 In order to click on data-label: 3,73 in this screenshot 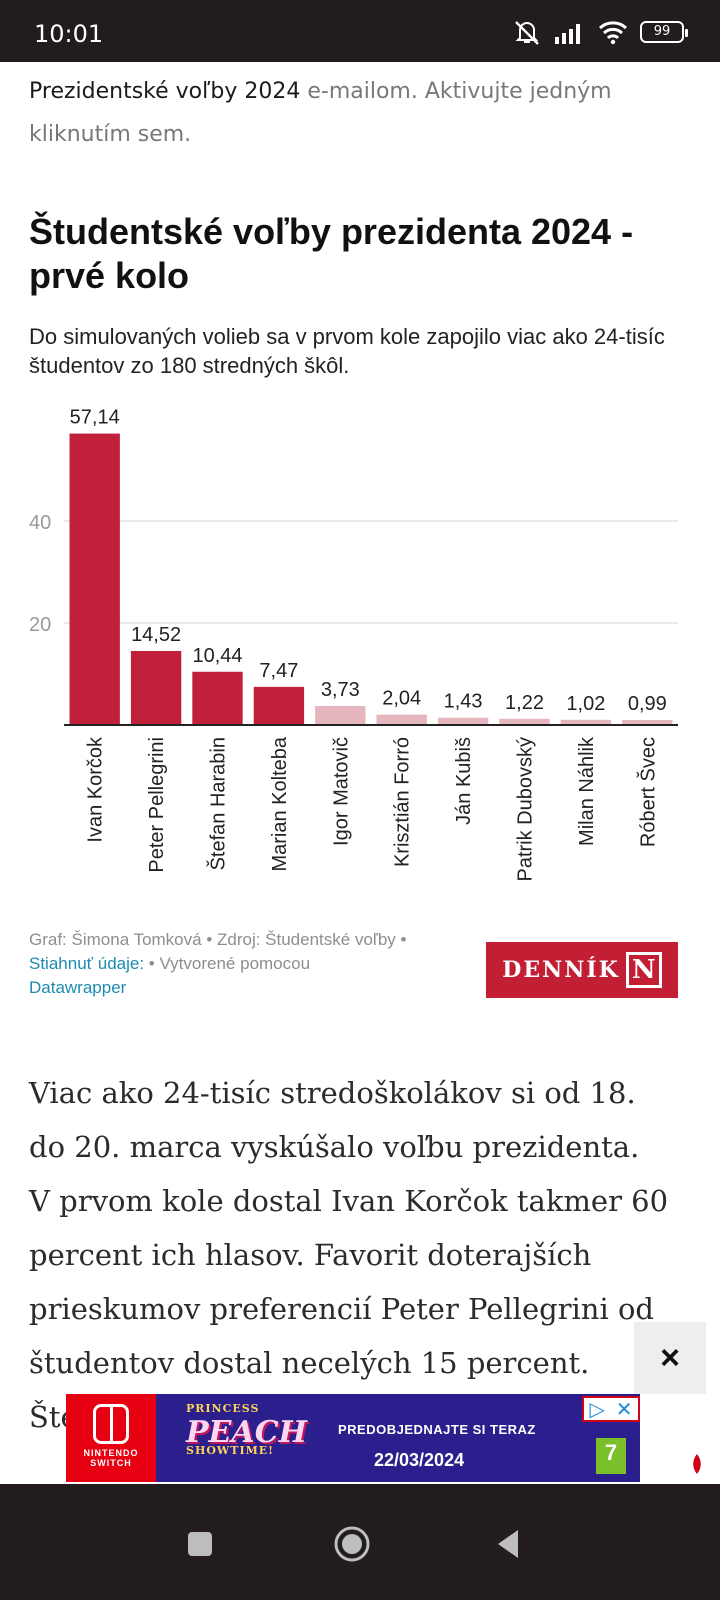, I will do `click(340, 690)`.